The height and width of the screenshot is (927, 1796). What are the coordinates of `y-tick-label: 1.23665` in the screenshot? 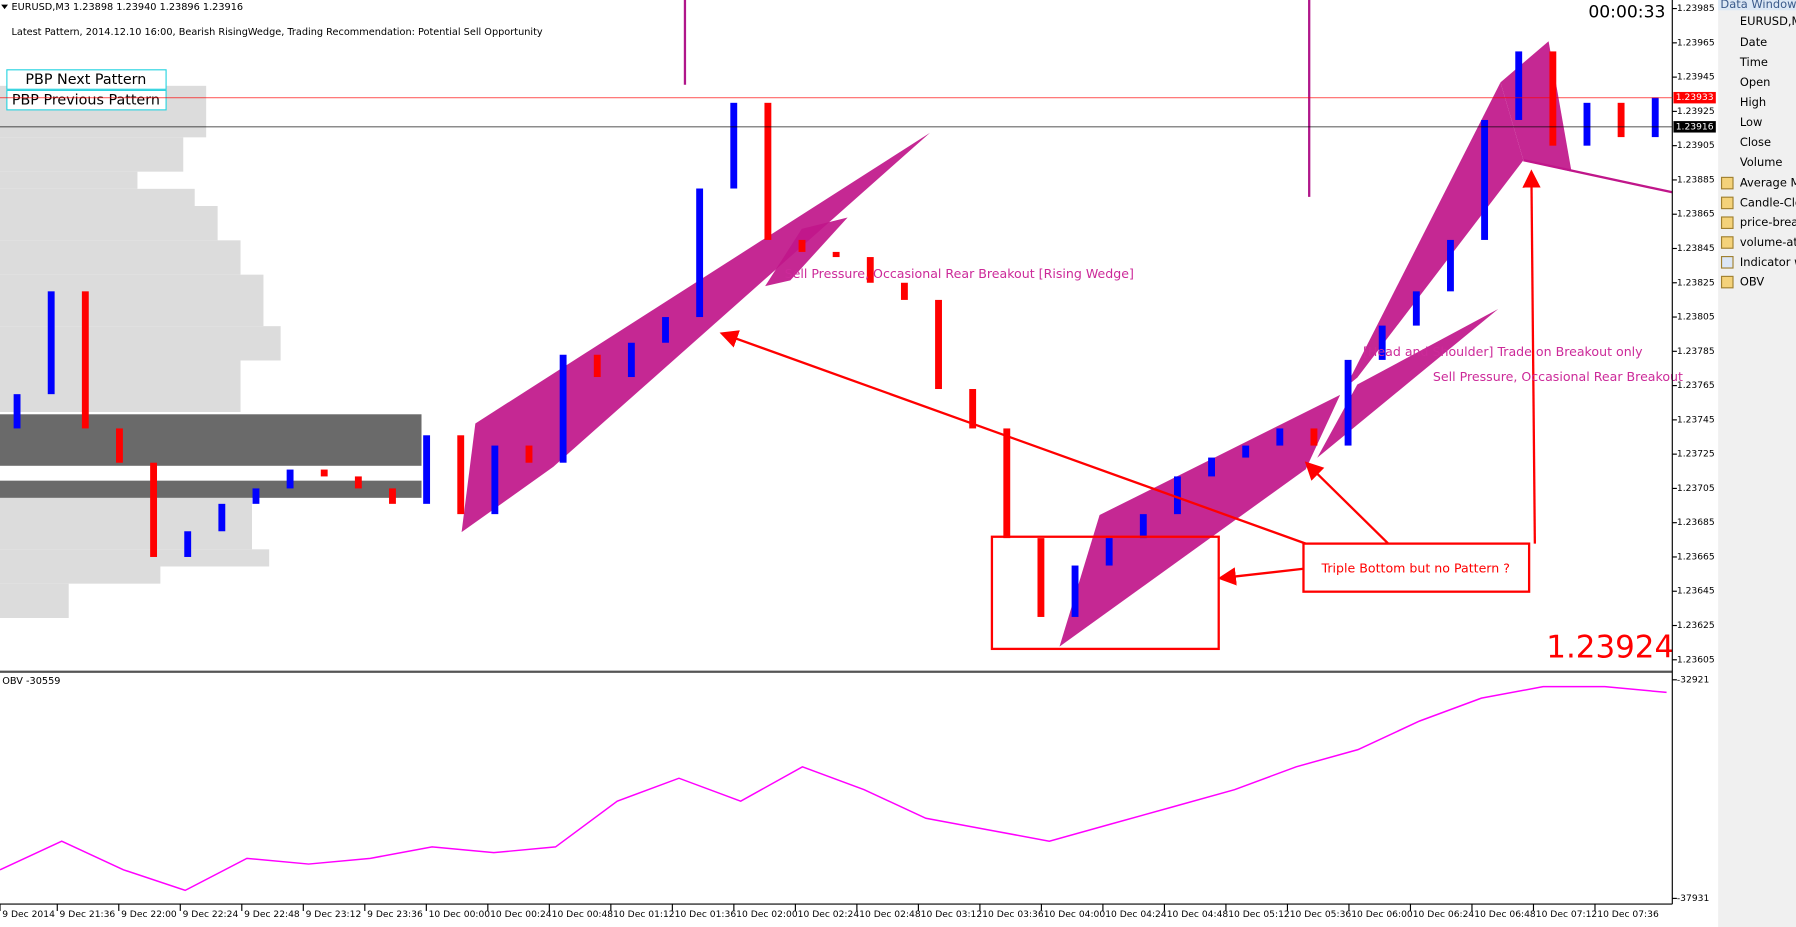 It's located at (1696, 557).